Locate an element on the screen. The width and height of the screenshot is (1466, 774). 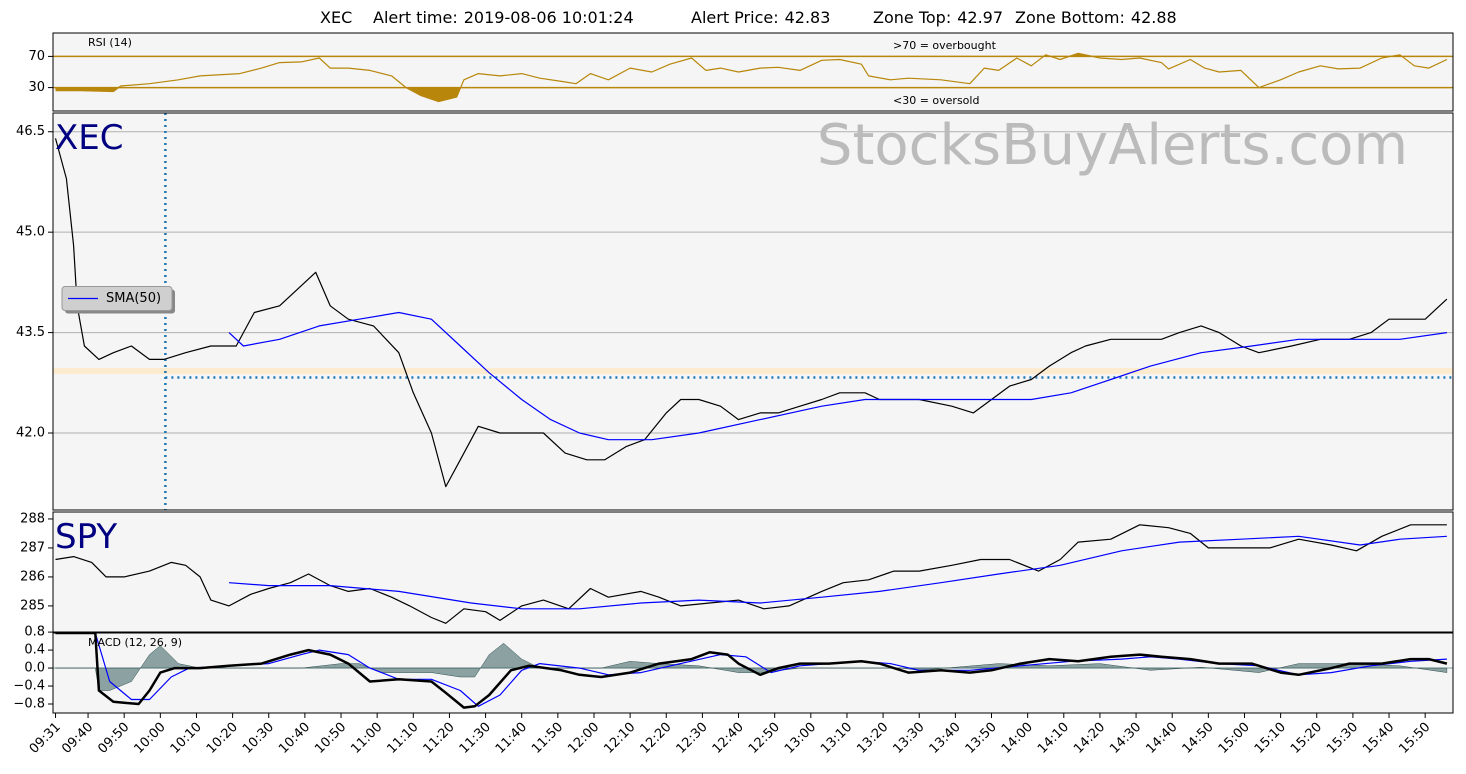
x-tick-label: 15:20 is located at coordinates (1306, 738).